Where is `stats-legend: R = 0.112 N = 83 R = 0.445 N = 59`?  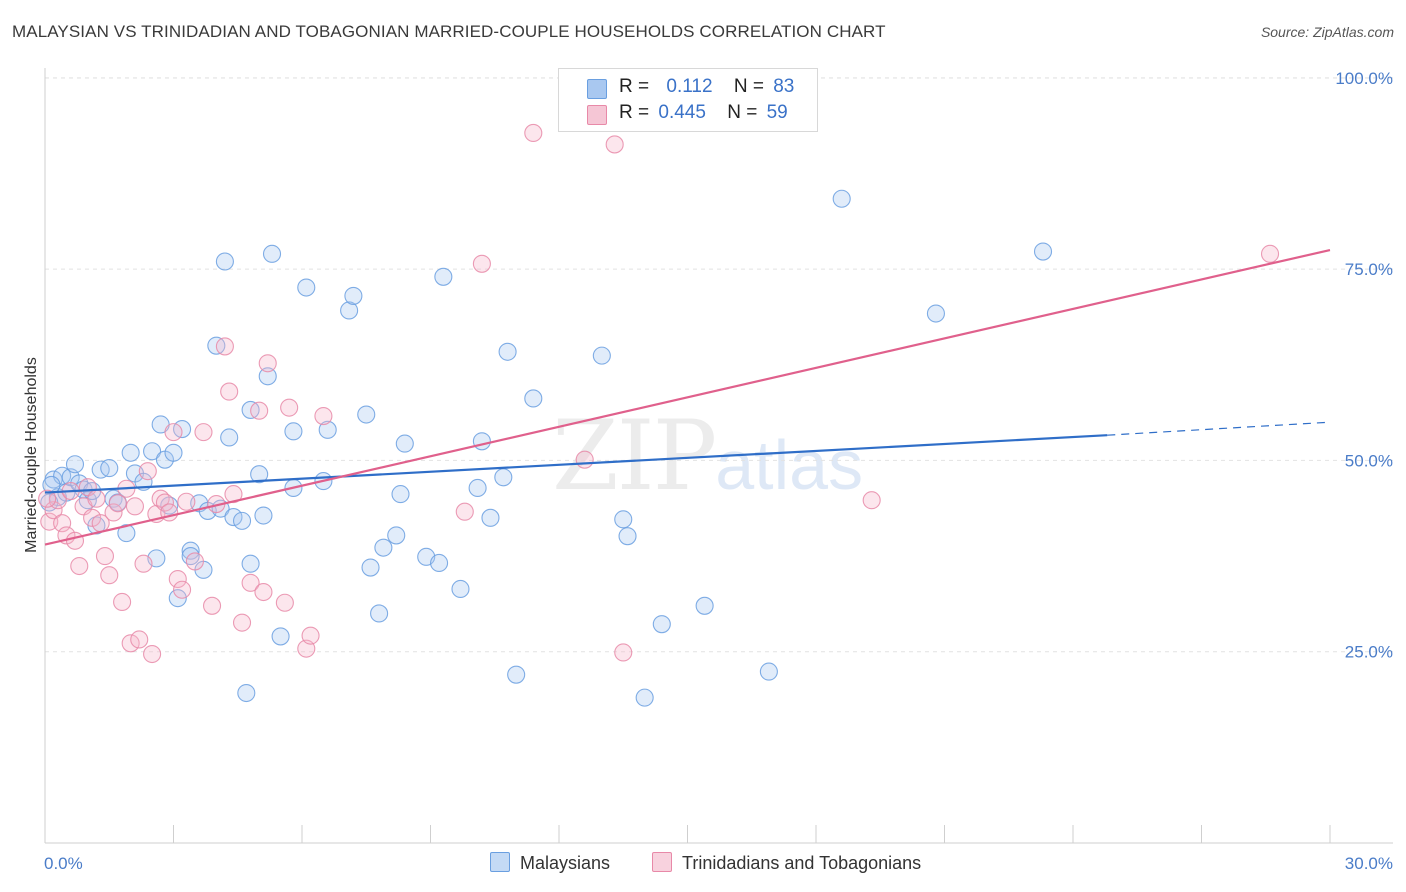
stats-legend: R = 0.112 N = 83 R = 0.445 N = 59 is located at coordinates (688, 100).